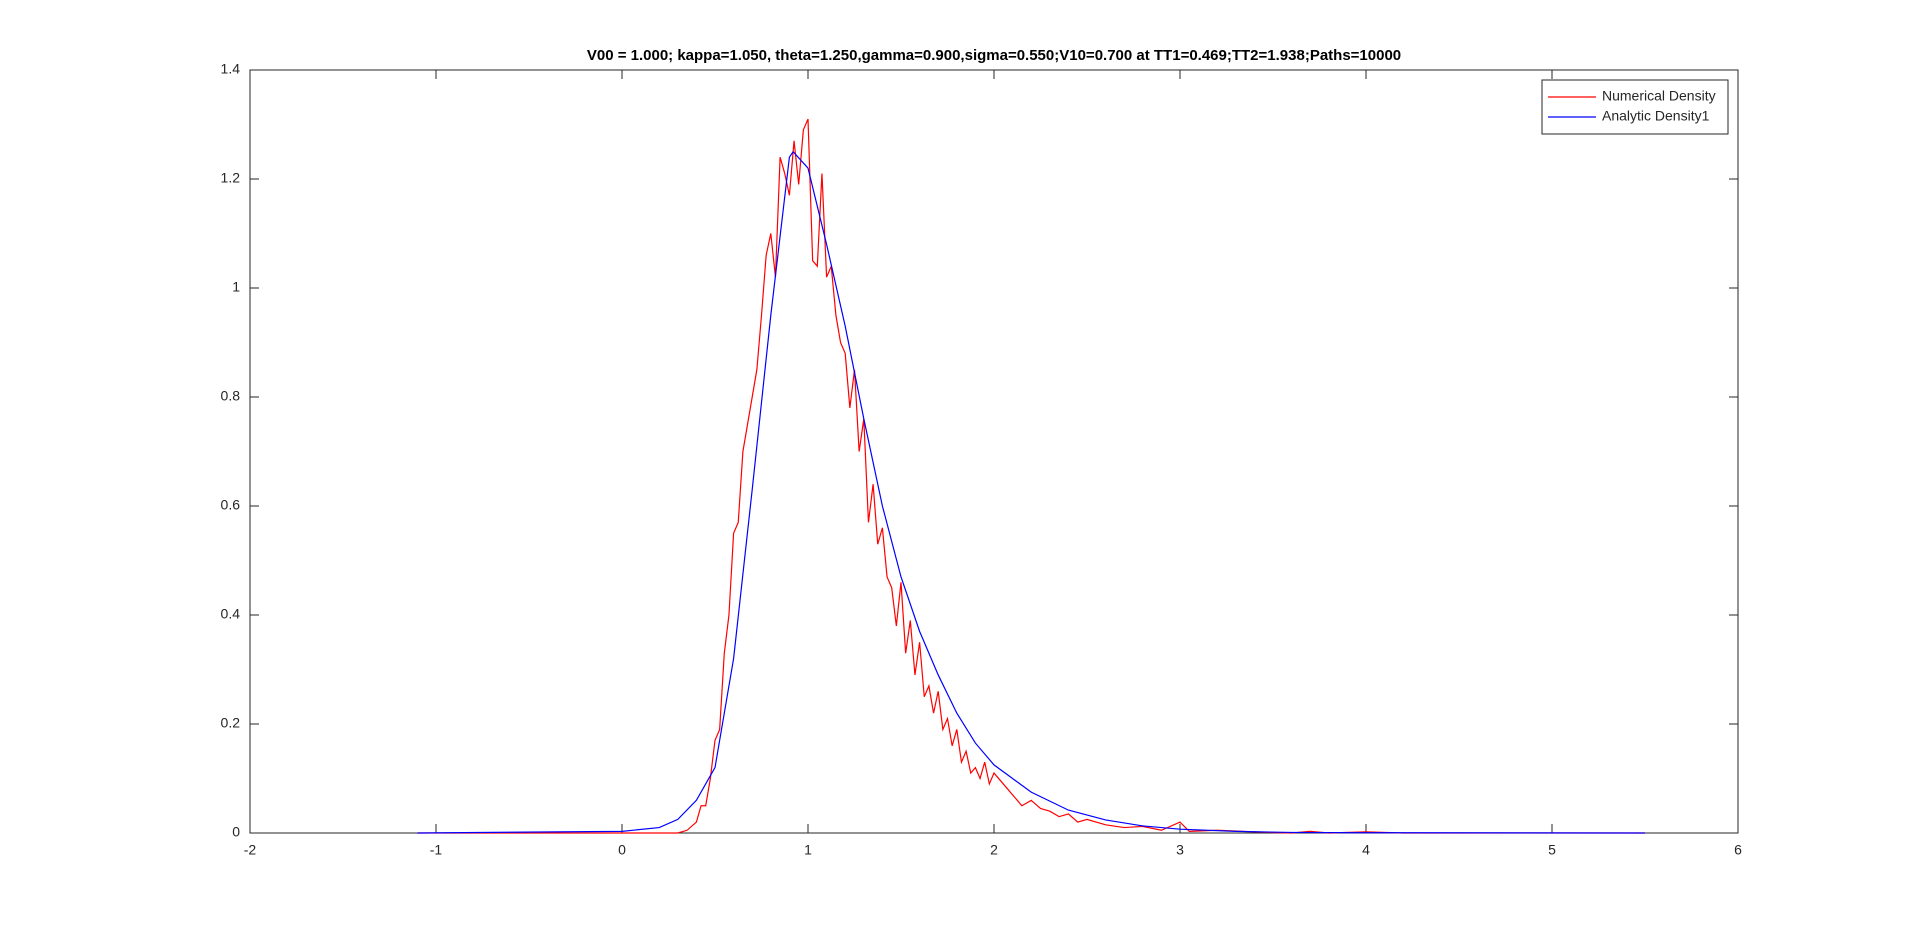  Describe the element at coordinates (1656, 116) in the screenshot. I see `legend-label: Analytic Density1` at that location.